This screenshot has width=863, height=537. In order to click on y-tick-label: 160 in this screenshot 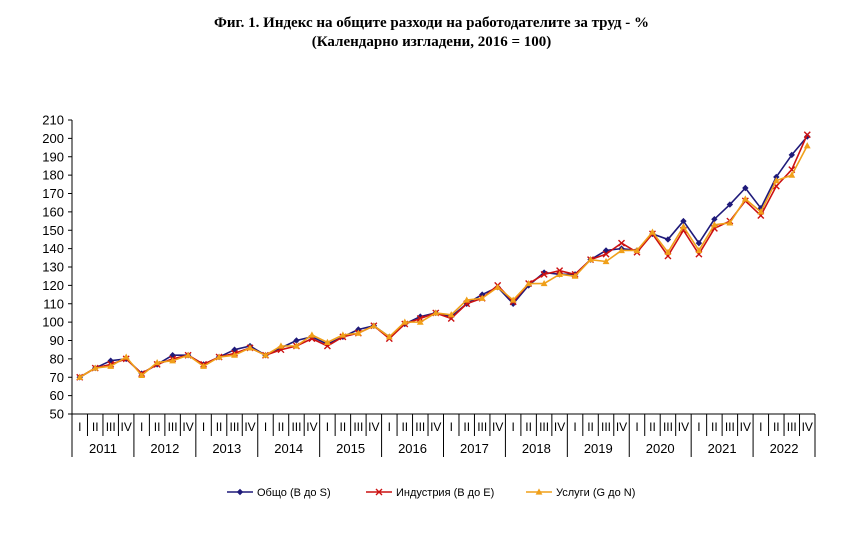, I will do `click(53, 211)`.